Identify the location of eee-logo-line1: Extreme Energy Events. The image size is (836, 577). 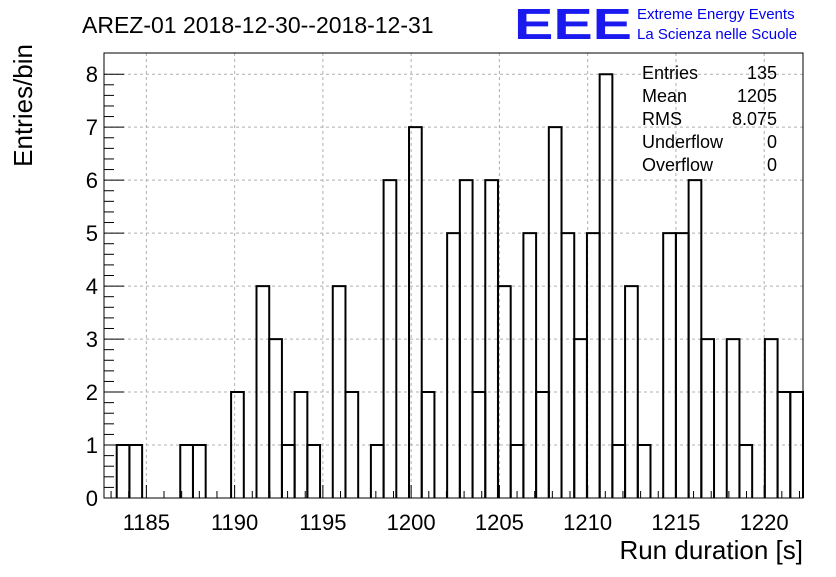
(716, 14).